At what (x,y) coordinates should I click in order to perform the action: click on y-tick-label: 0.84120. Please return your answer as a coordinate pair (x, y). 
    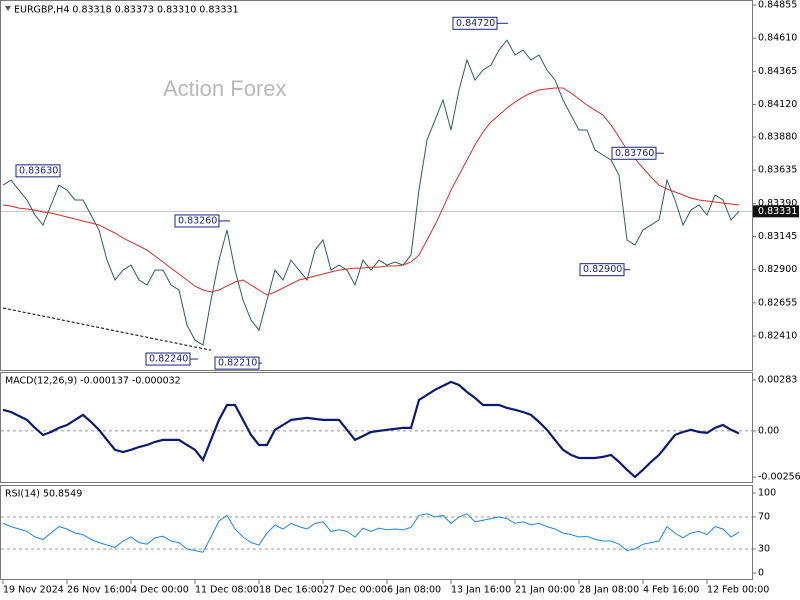
    Looking at the image, I should click on (777, 104).